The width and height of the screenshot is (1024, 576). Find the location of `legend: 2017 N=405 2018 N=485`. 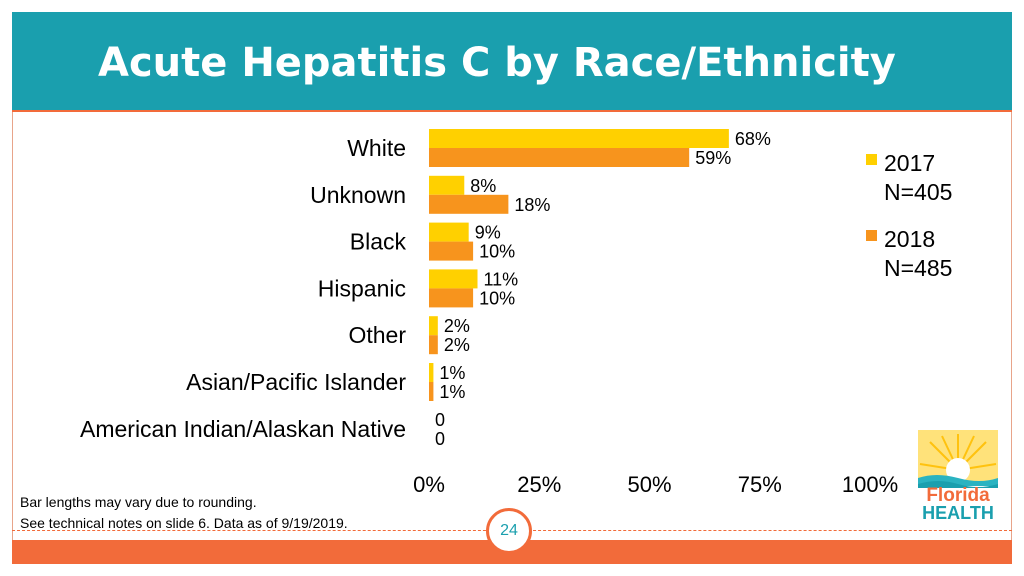

legend: 2017 N=405 2018 N=485 is located at coordinates (909, 215).